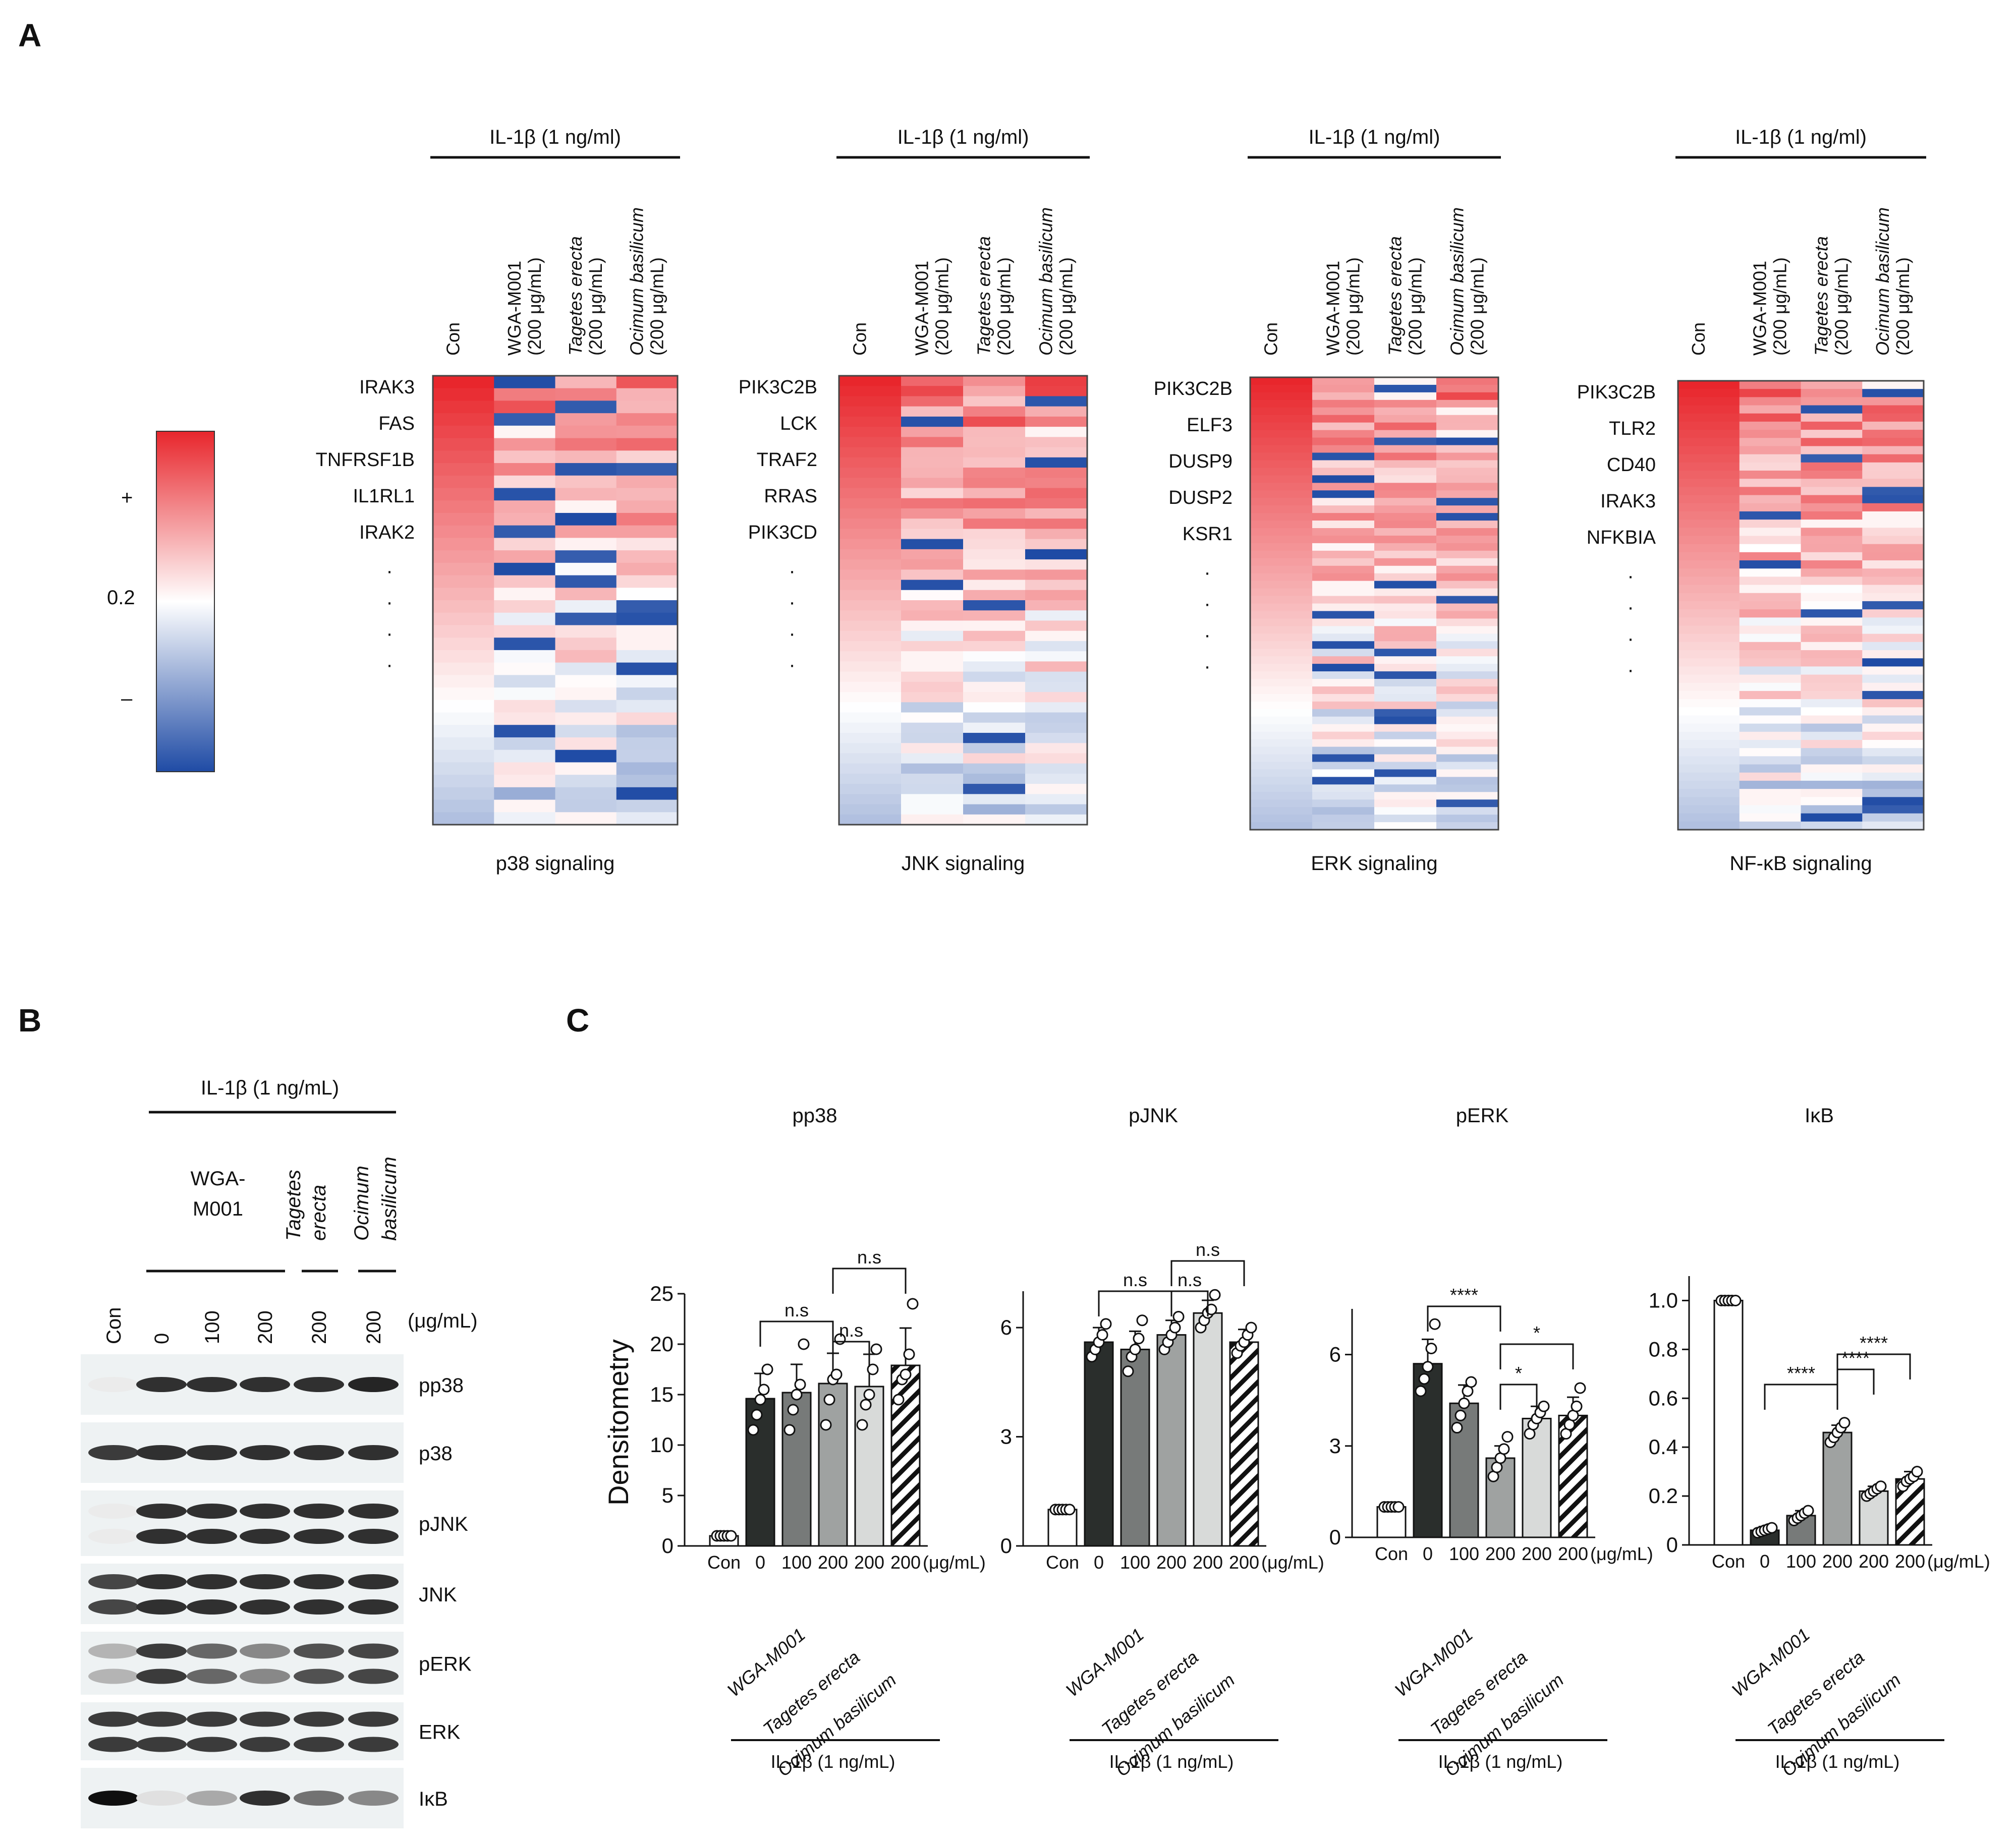  What do you see at coordinates (1434, 1662) in the screenshot?
I see `group-label: WGA-M001` at bounding box center [1434, 1662].